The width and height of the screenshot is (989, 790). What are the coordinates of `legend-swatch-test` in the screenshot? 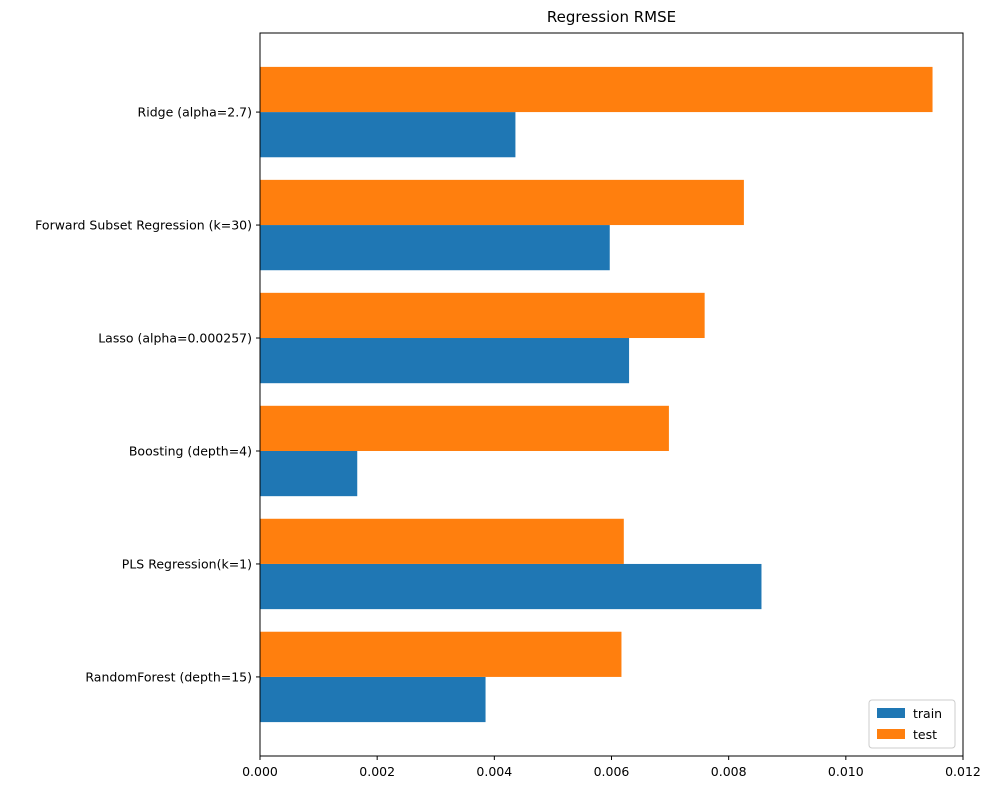 It's located at (891, 734).